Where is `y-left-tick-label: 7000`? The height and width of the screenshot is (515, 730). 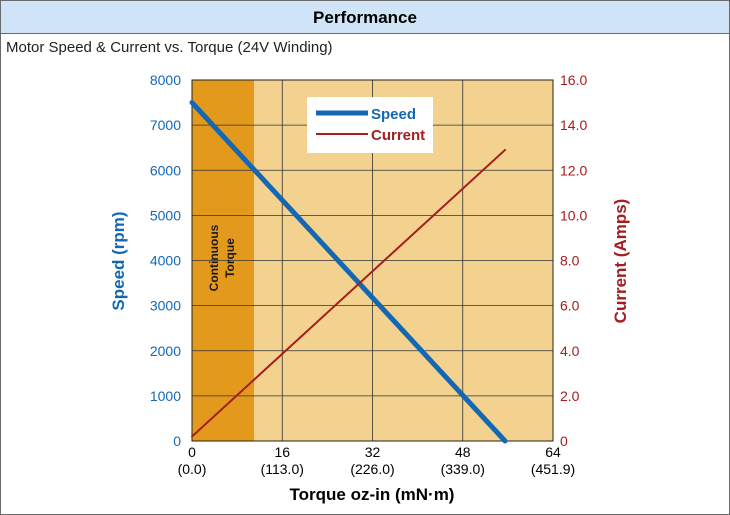
y-left-tick-label: 7000 is located at coordinates (165, 125).